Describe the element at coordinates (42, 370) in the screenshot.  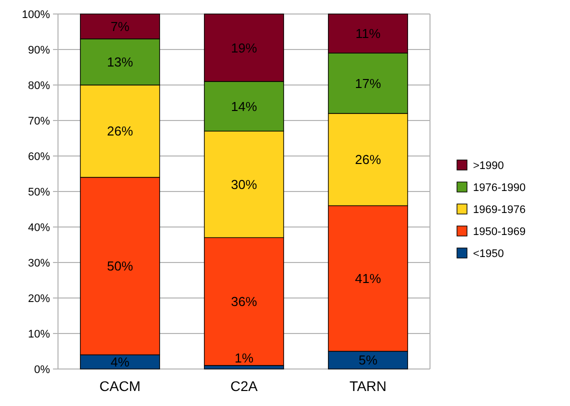
I see `y-tick-label: 0%` at that location.